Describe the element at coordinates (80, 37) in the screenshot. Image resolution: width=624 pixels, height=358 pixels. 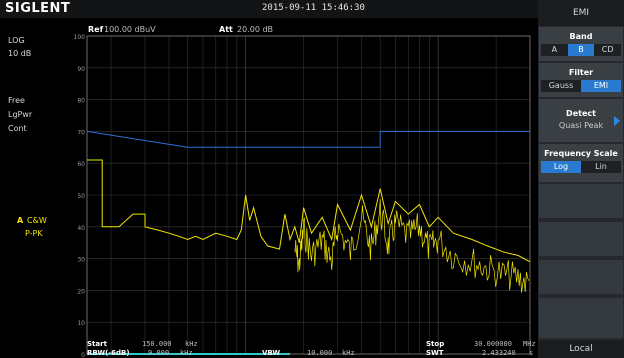
I see `y-tick-label: 100` at that location.